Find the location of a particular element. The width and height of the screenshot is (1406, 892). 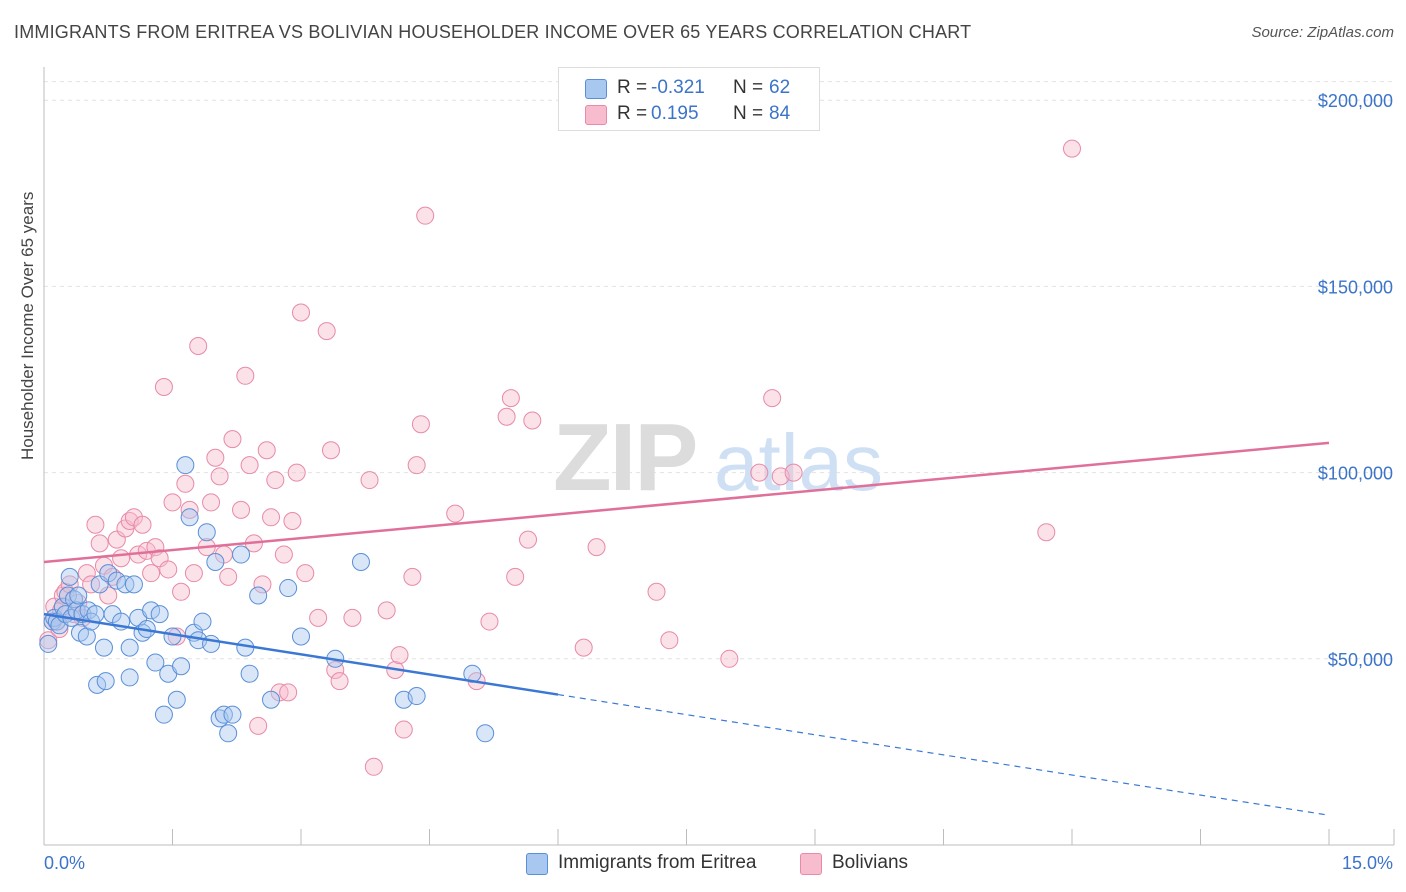

eritrea-points is located at coordinates (267, 599).